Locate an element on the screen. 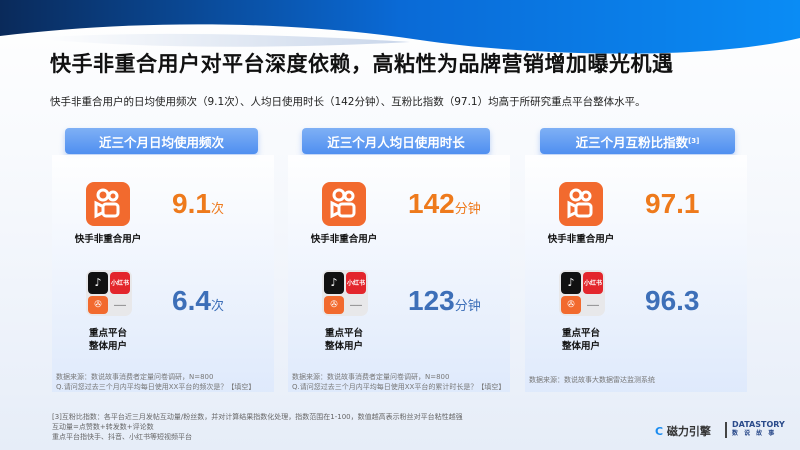 The image size is (800, 450). data-source: 数据来源：数说故事大数据雷达监测系统 is located at coordinates (592, 380).